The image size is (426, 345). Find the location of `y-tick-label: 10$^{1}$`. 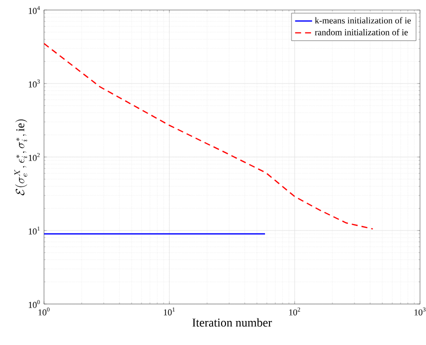

y-tick-label: 10$^{1}$ is located at coordinates (34, 230).